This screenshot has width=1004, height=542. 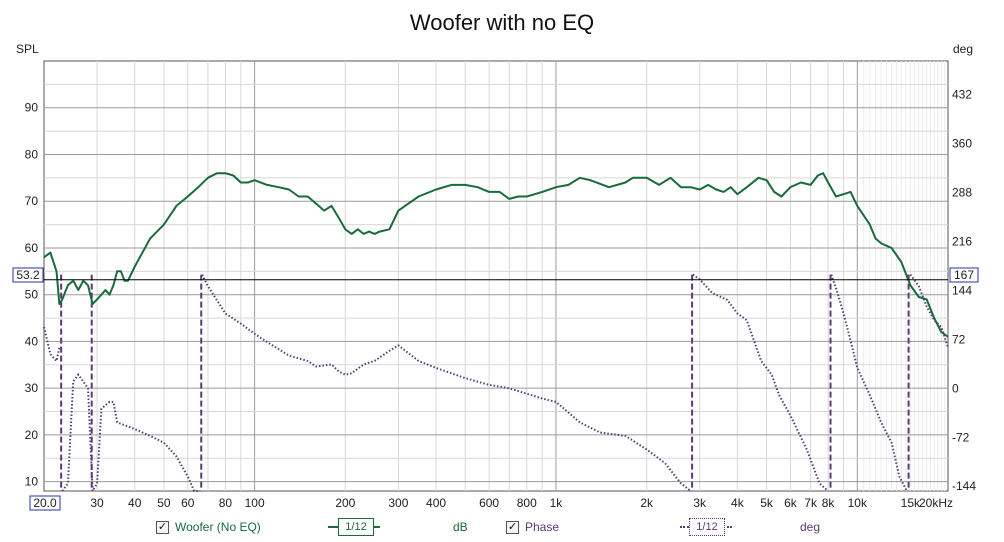 What do you see at coordinates (135, 503) in the screenshot?
I see `x-tick-label: 40` at bounding box center [135, 503].